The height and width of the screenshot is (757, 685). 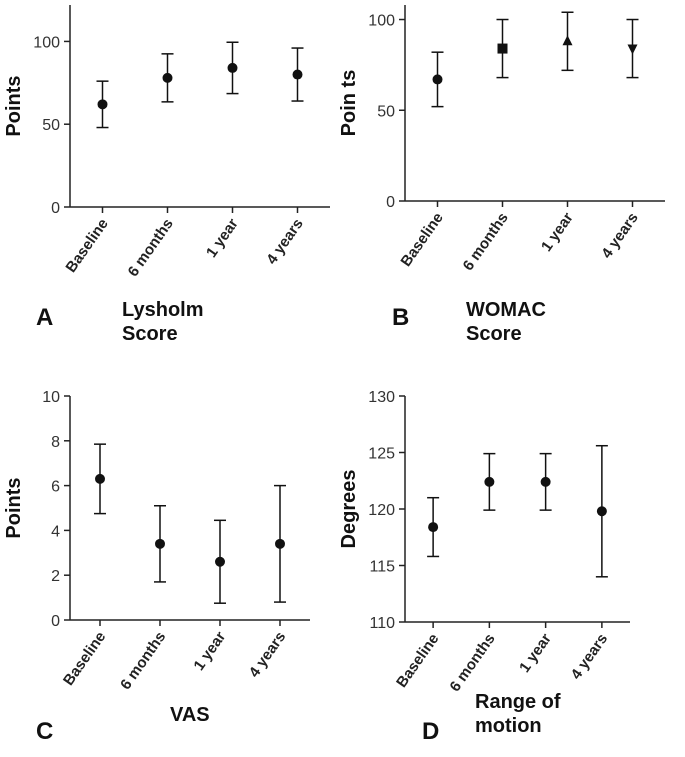 I want to click on panel-letter: A, so click(x=45, y=317).